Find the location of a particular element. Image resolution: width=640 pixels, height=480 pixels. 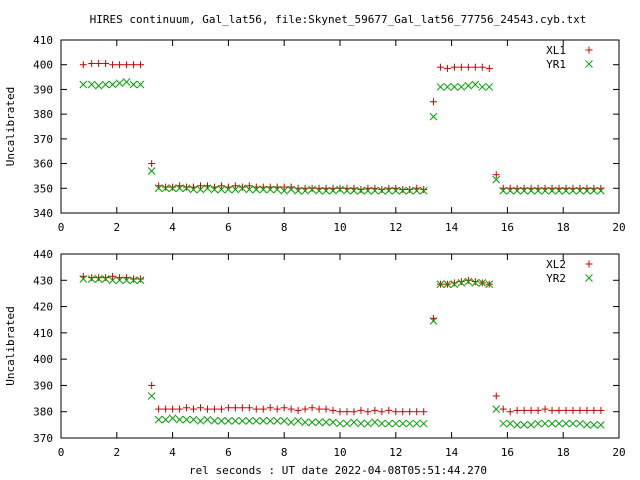

x-tick-label: 18 is located at coordinates (563, 452).